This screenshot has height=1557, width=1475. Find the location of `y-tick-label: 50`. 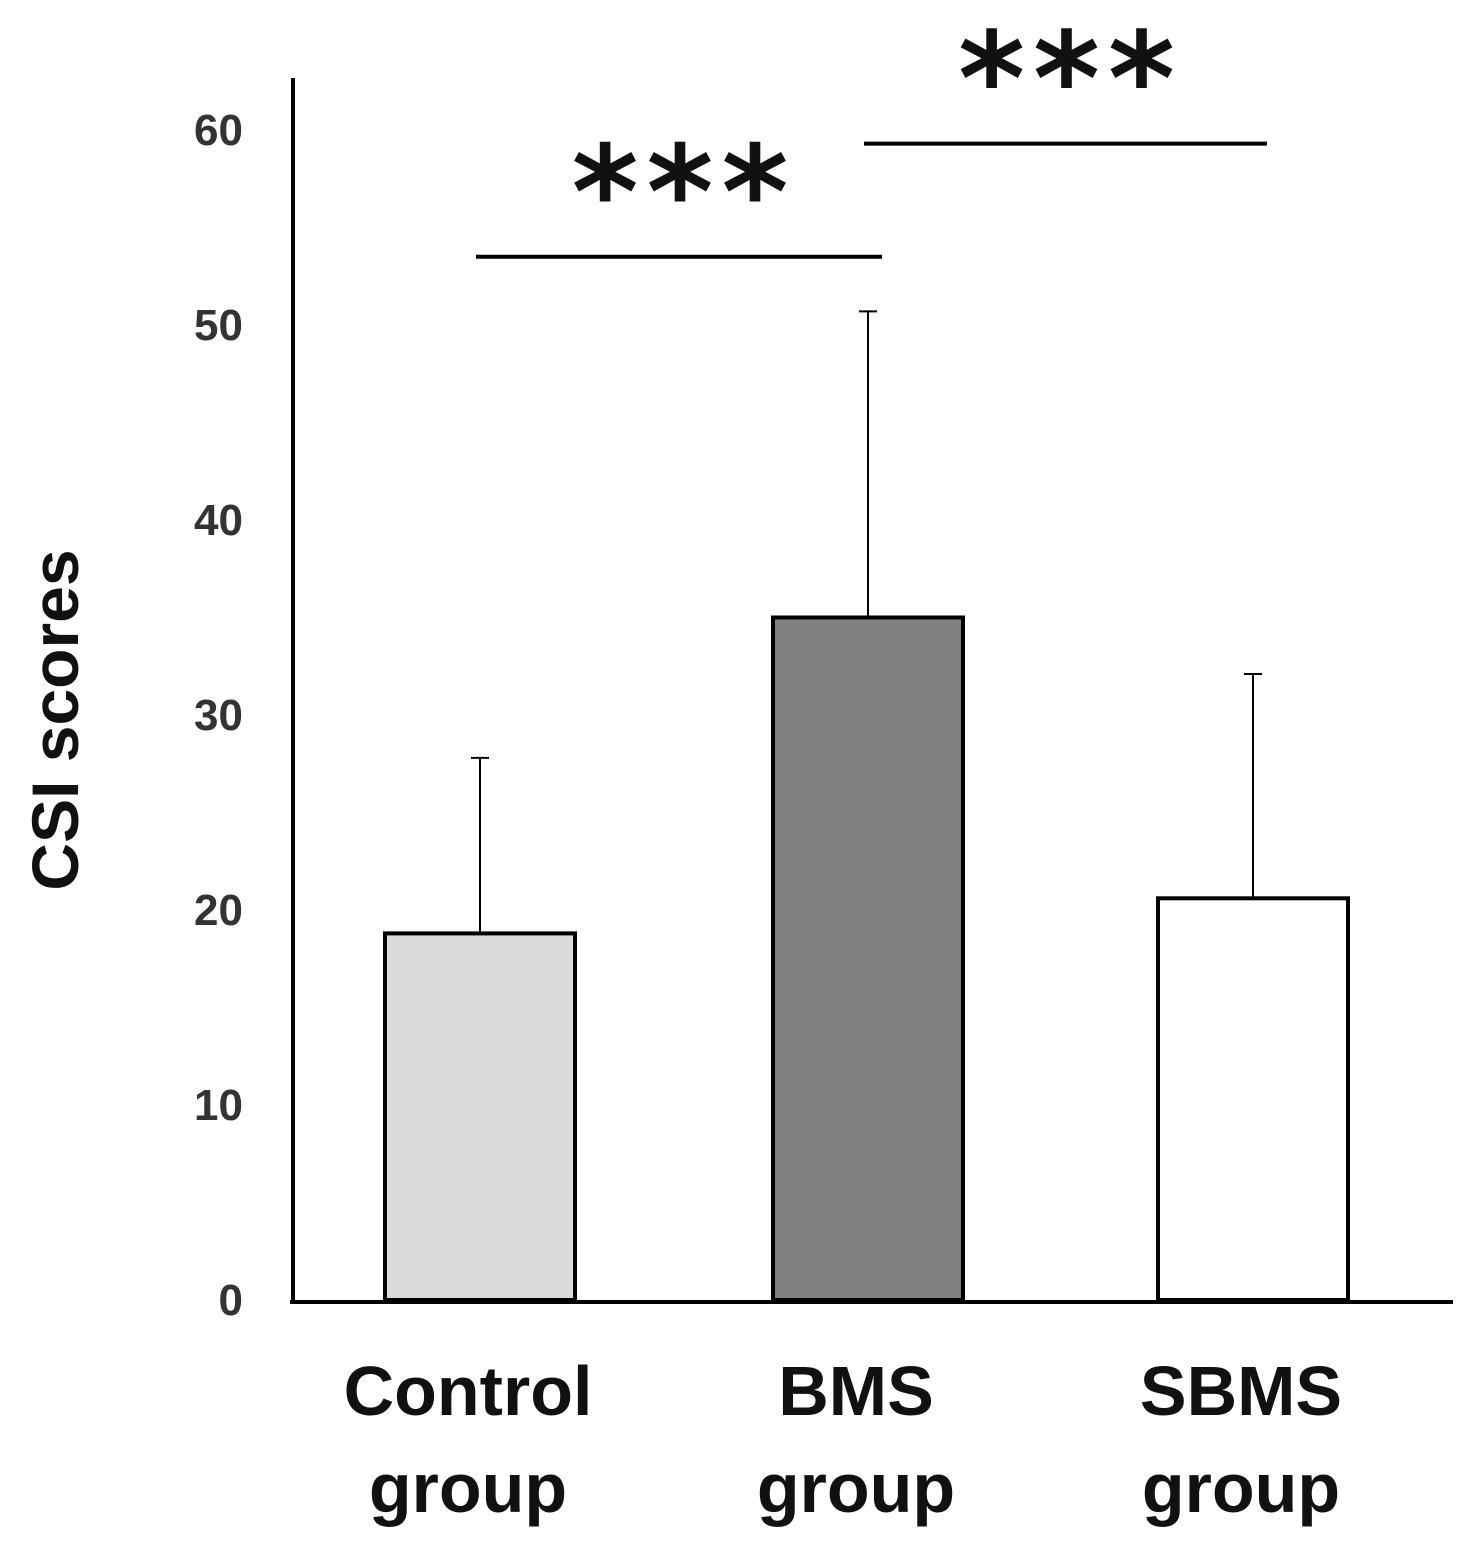

y-tick-label: 50 is located at coordinates (218, 325).